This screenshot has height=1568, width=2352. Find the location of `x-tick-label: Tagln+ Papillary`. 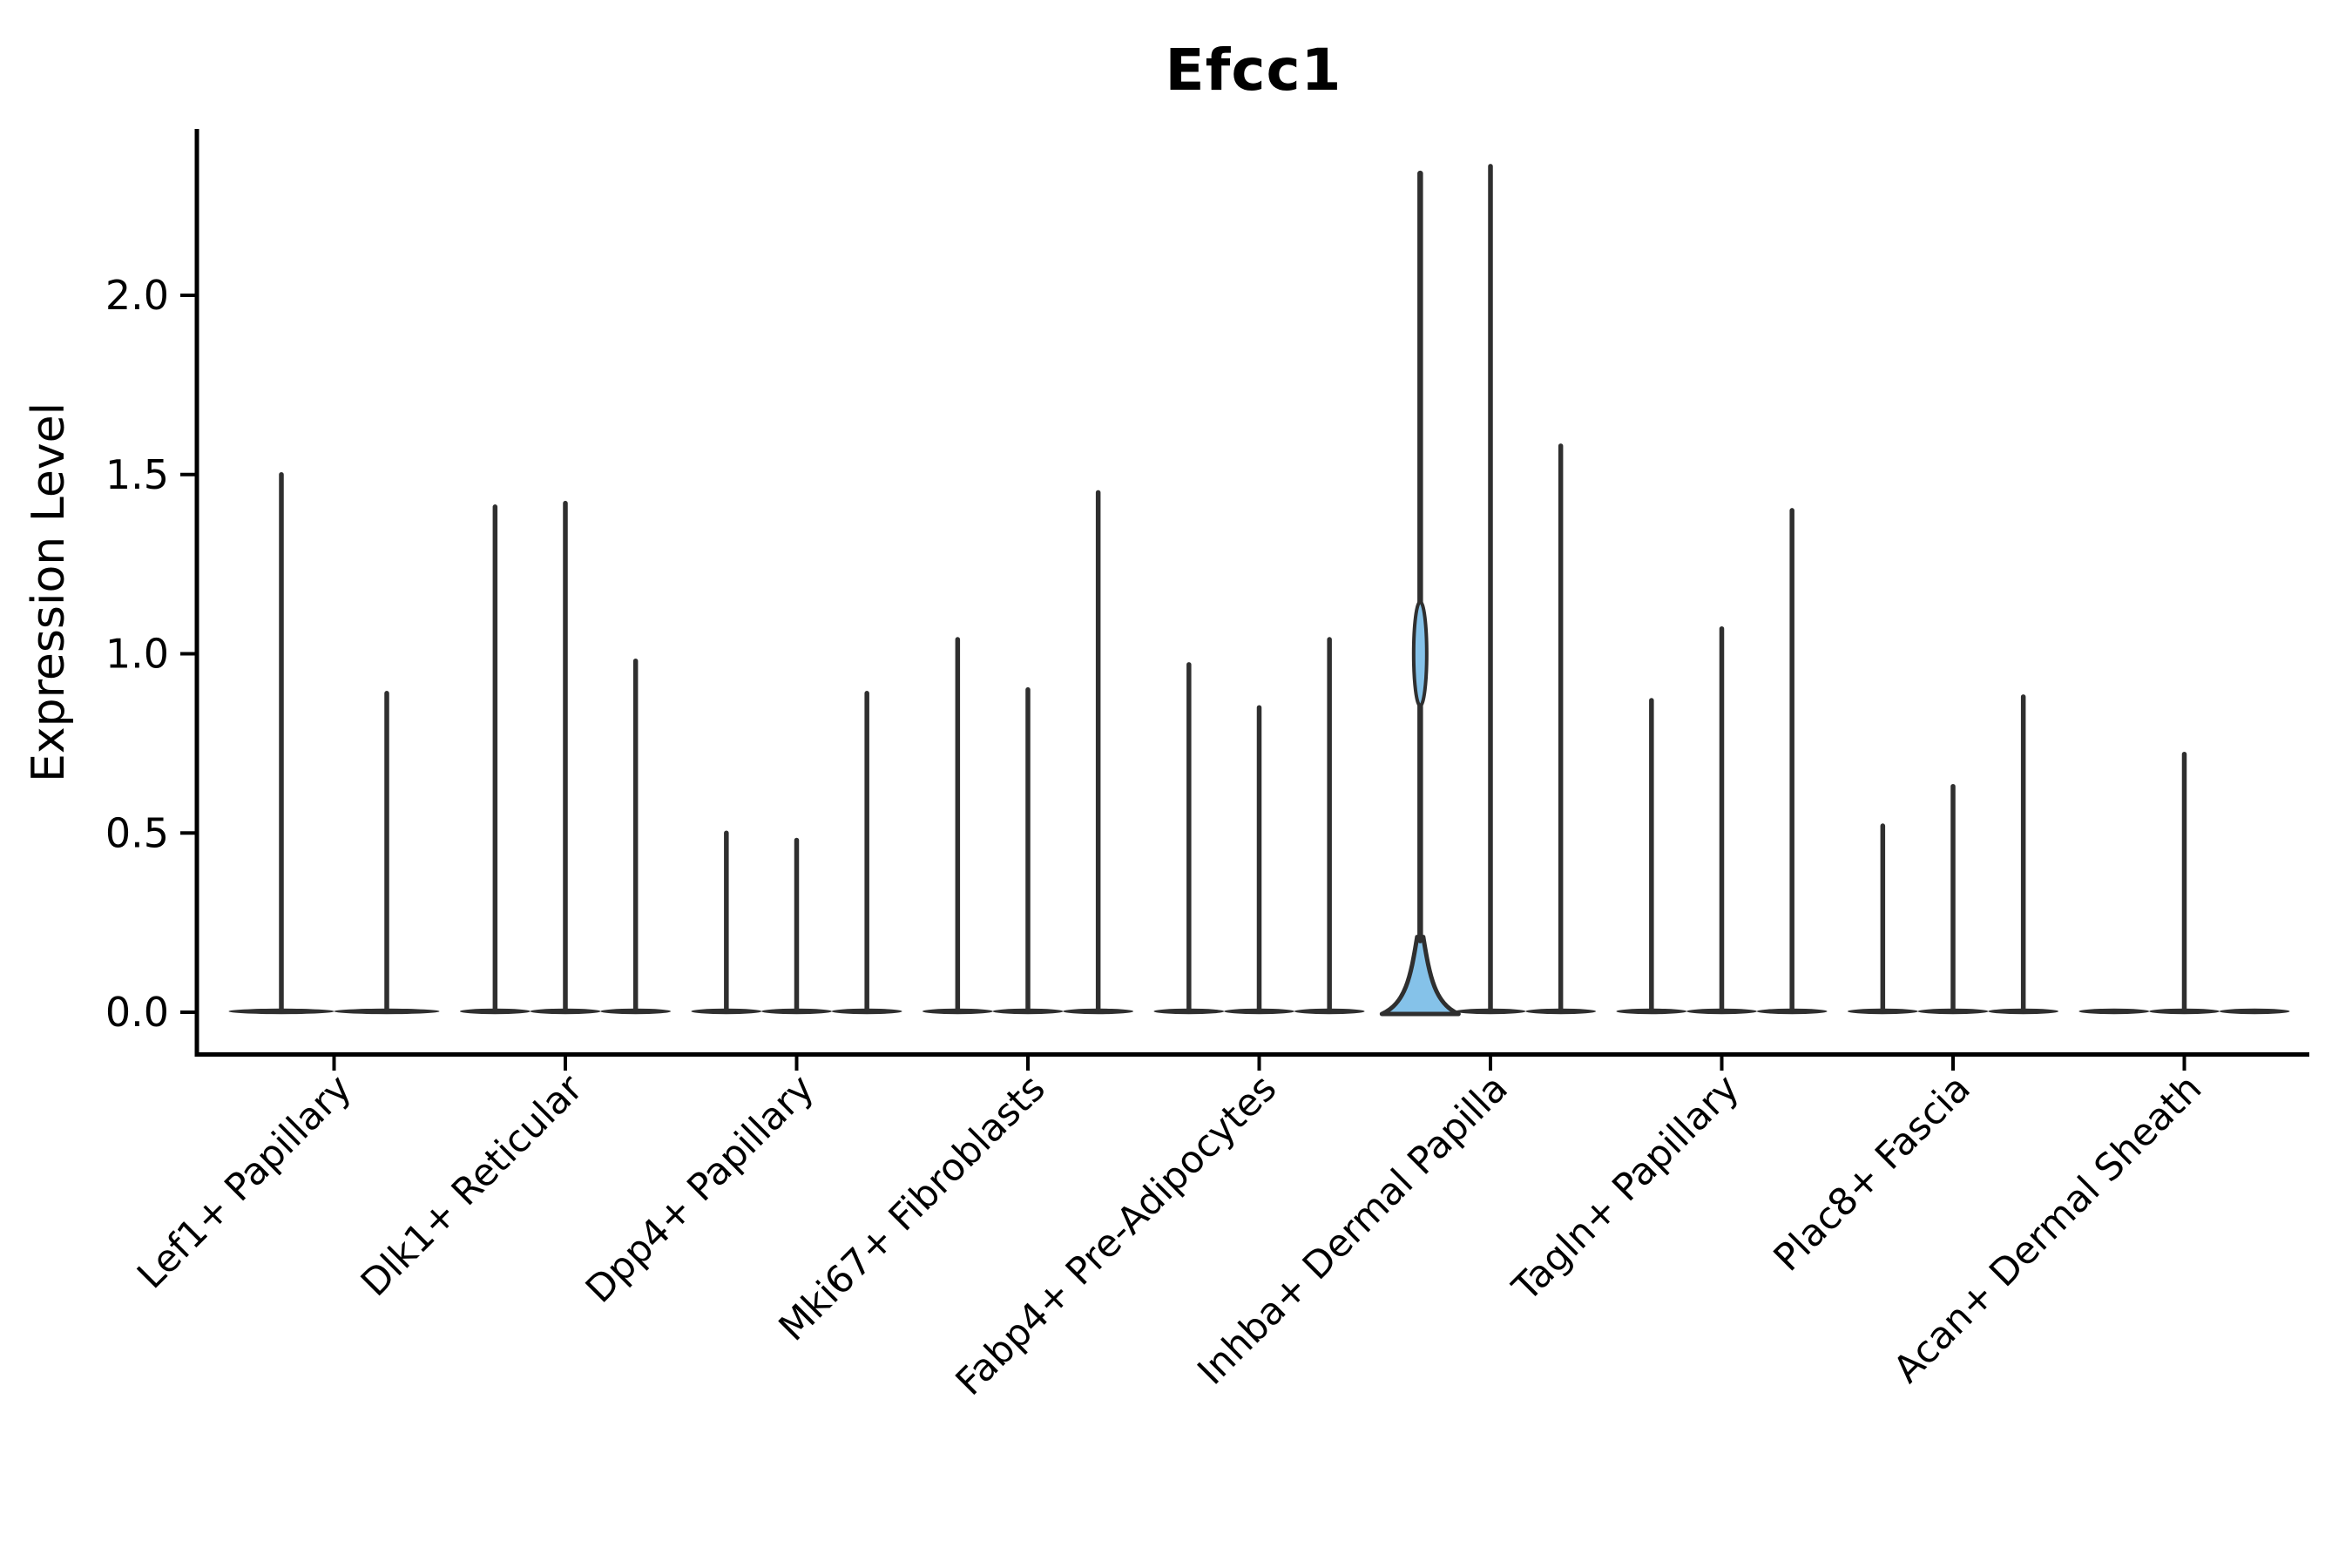

x-tick-label: Tagln+ Papillary is located at coordinates (1626, 1188).